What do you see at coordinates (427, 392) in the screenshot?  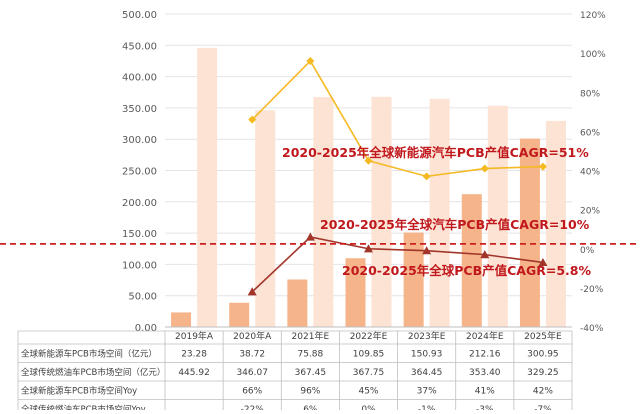 I see `table-cell: 37%` at bounding box center [427, 392].